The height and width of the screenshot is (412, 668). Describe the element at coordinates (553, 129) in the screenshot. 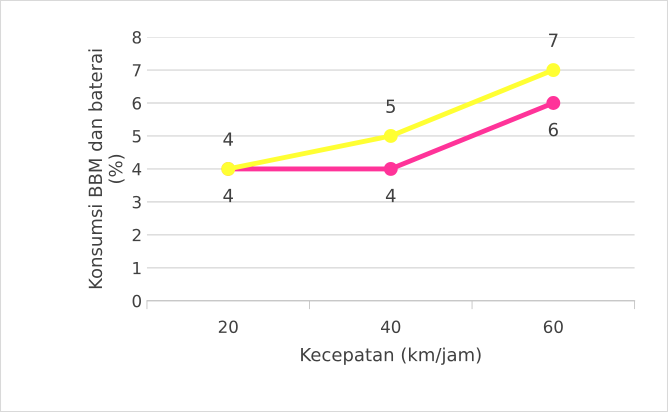

I see `data-label: 6` at that location.